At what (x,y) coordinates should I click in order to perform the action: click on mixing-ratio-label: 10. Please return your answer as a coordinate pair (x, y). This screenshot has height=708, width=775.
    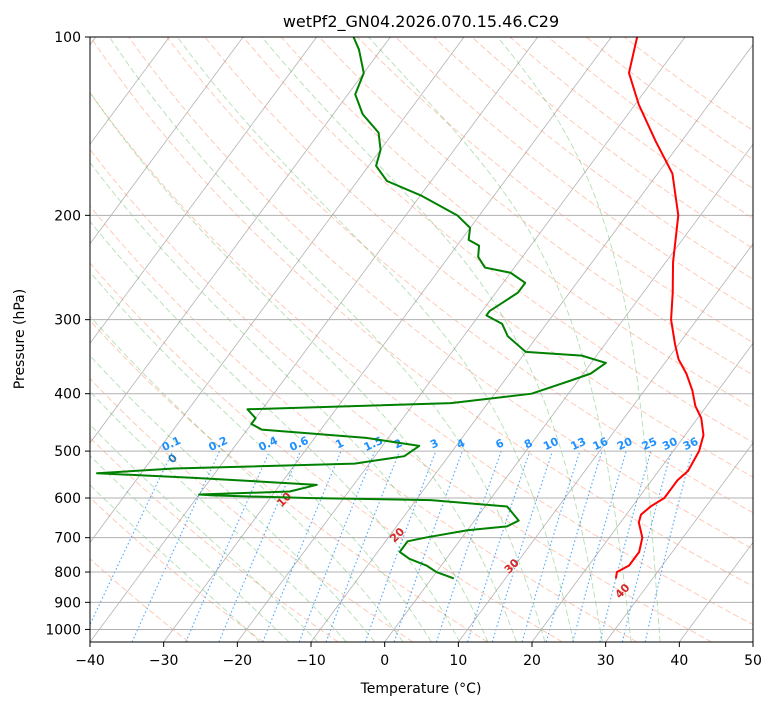
    Looking at the image, I should click on (551, 444).